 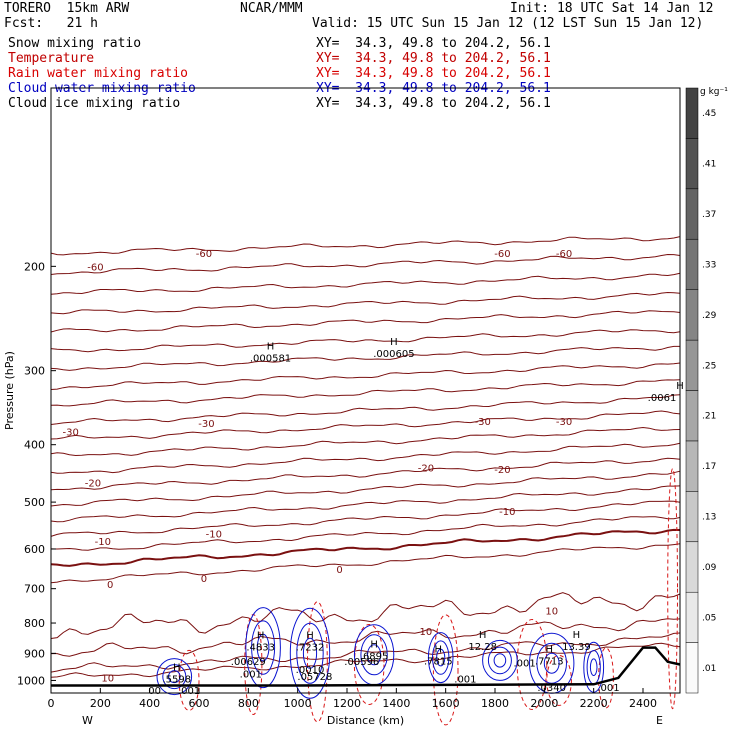 I want to click on y-tick-label: 700, so click(x=34, y=589).